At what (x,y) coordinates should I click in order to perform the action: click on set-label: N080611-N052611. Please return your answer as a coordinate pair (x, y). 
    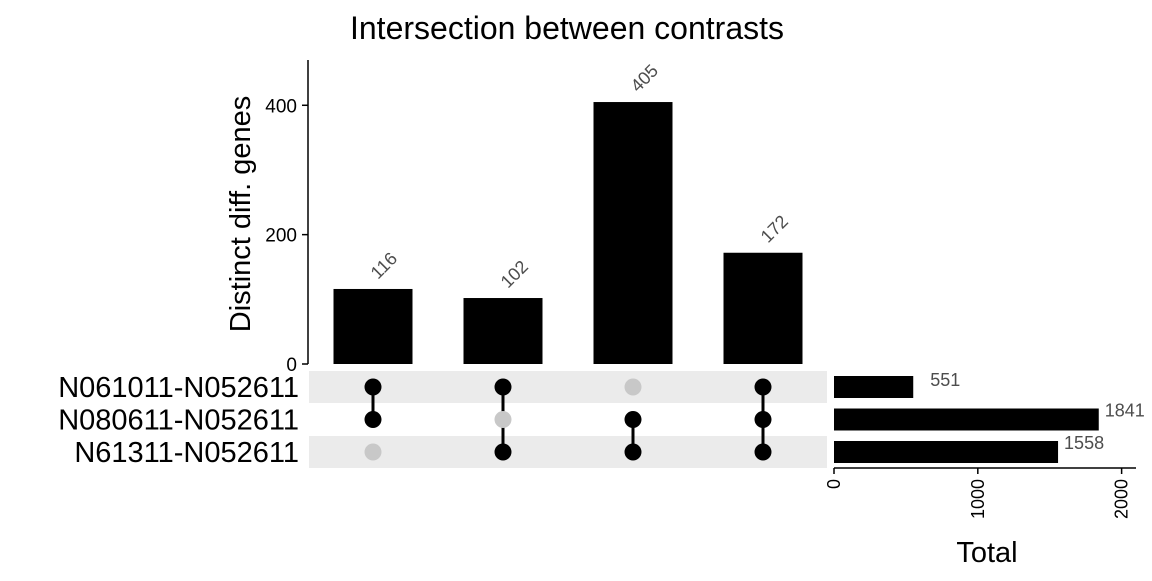
    Looking at the image, I should click on (178, 421).